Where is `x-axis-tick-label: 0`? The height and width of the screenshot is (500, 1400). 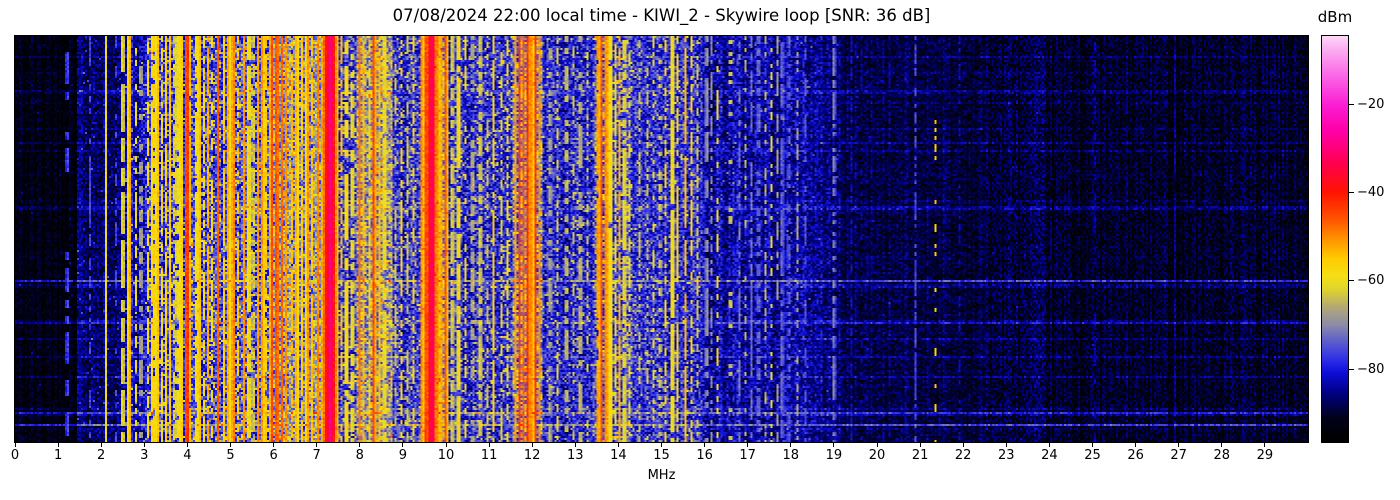
x-axis-tick-label: 0 is located at coordinates (15, 455).